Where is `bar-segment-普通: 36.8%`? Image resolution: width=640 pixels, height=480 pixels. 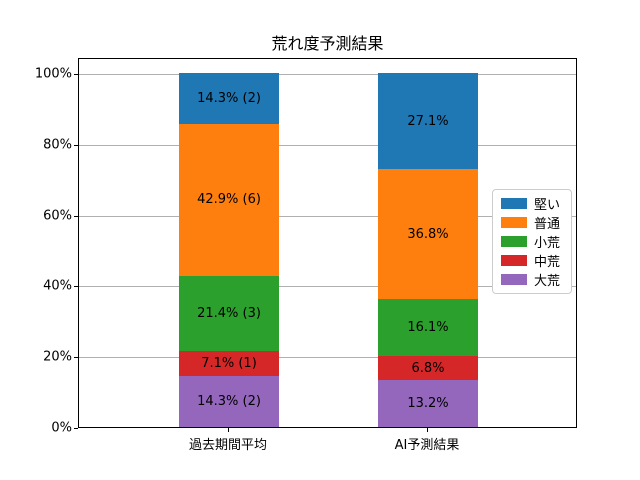 bar-segment-普通: 36.8% is located at coordinates (428, 234).